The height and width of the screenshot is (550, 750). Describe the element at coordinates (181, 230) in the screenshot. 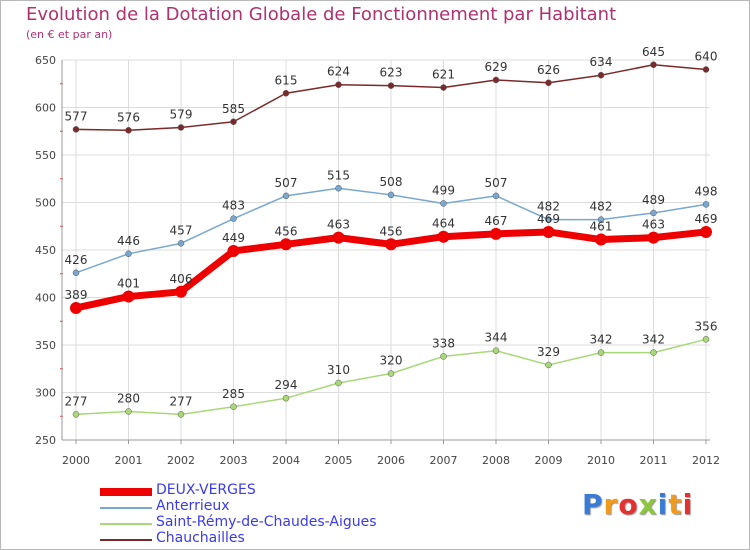

I see `data-label: 457` at that location.